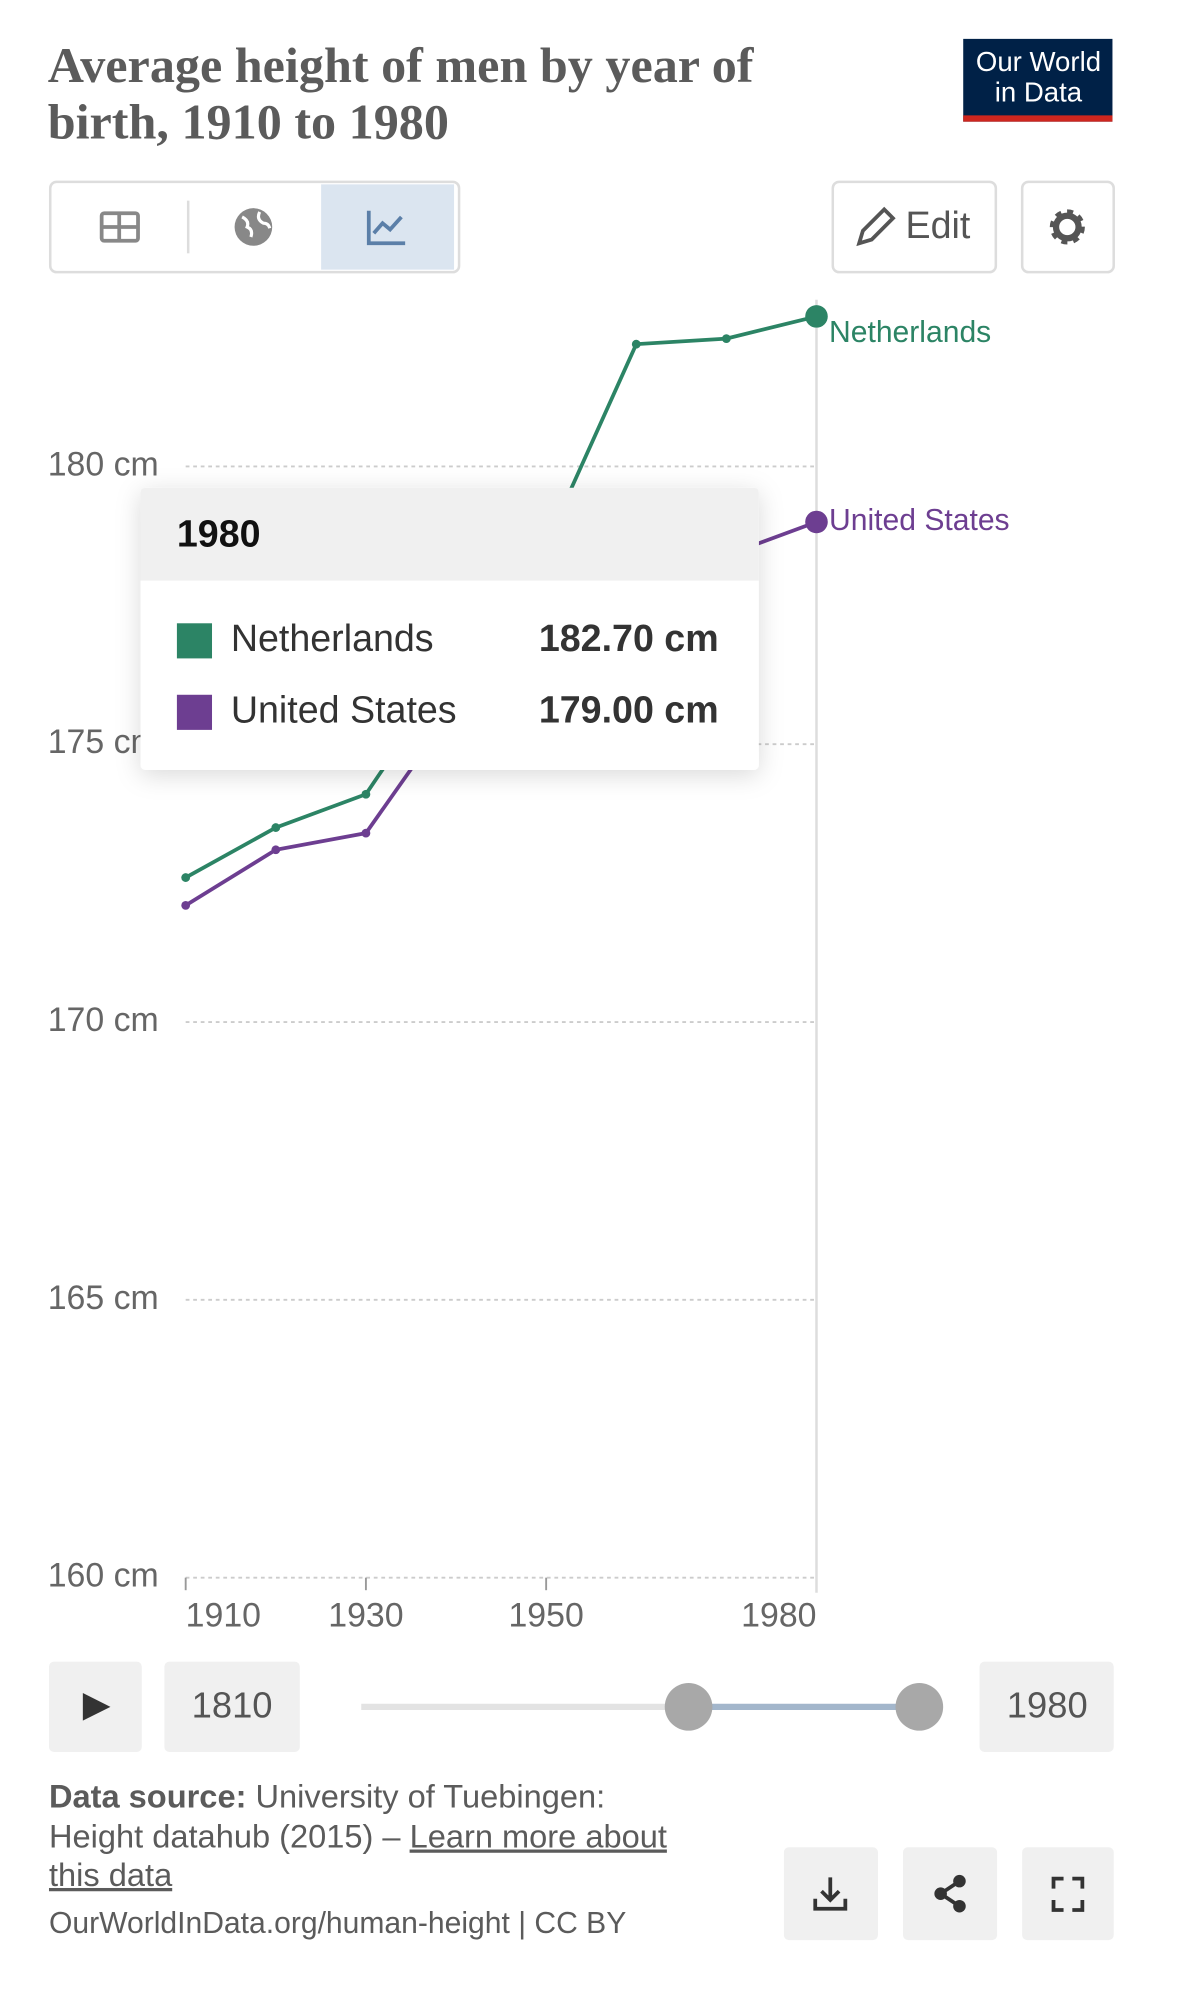  What do you see at coordinates (119, 227) in the screenshot?
I see `table-tab` at bounding box center [119, 227].